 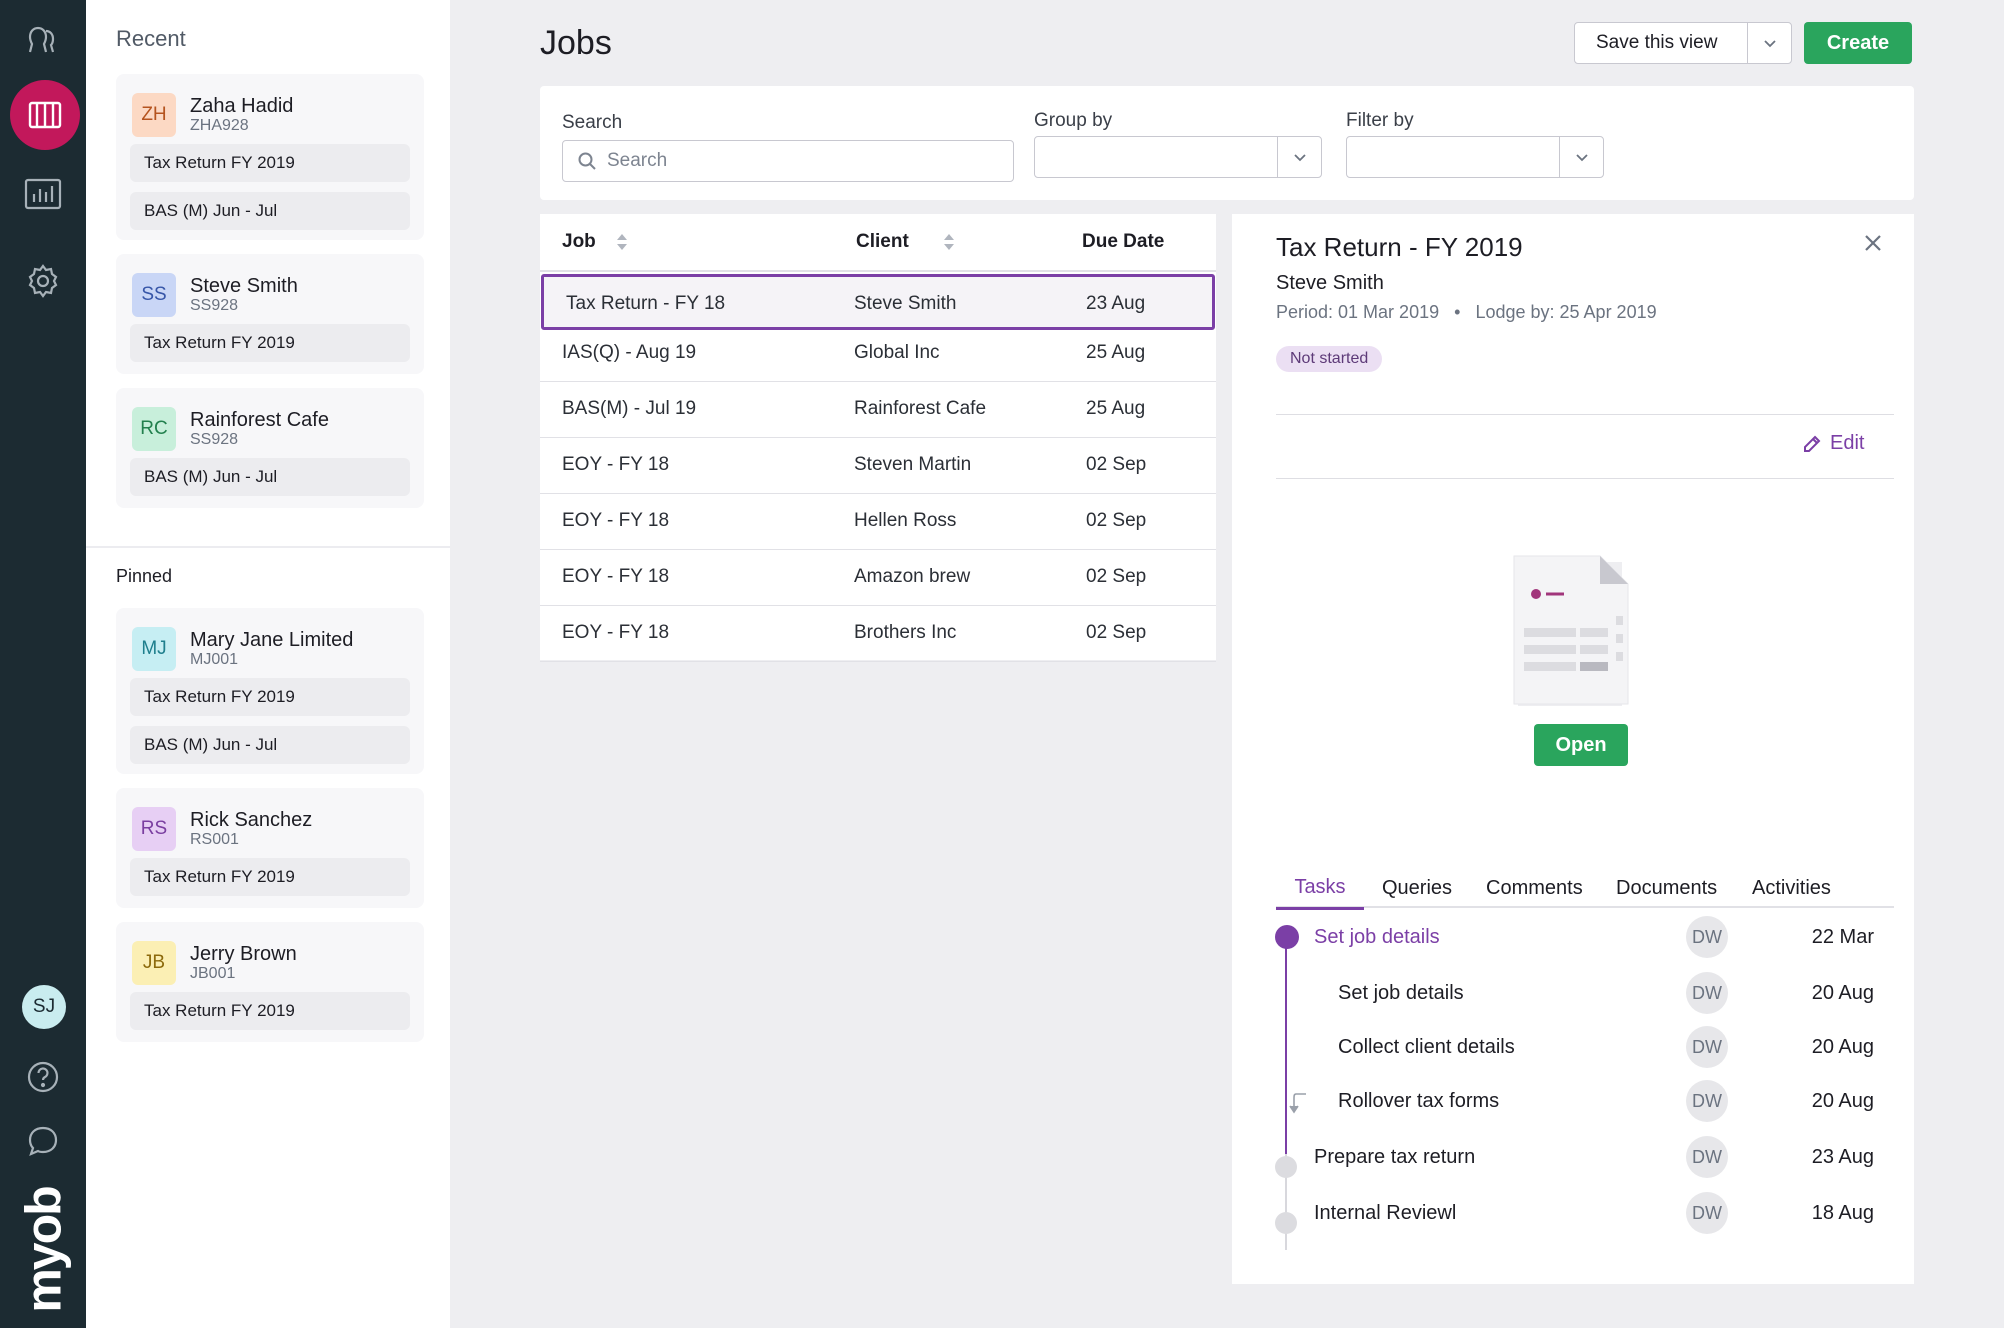 What do you see at coordinates (629, 408) in the screenshot?
I see `job-cell: BAS(M) - Jul 19` at bounding box center [629, 408].